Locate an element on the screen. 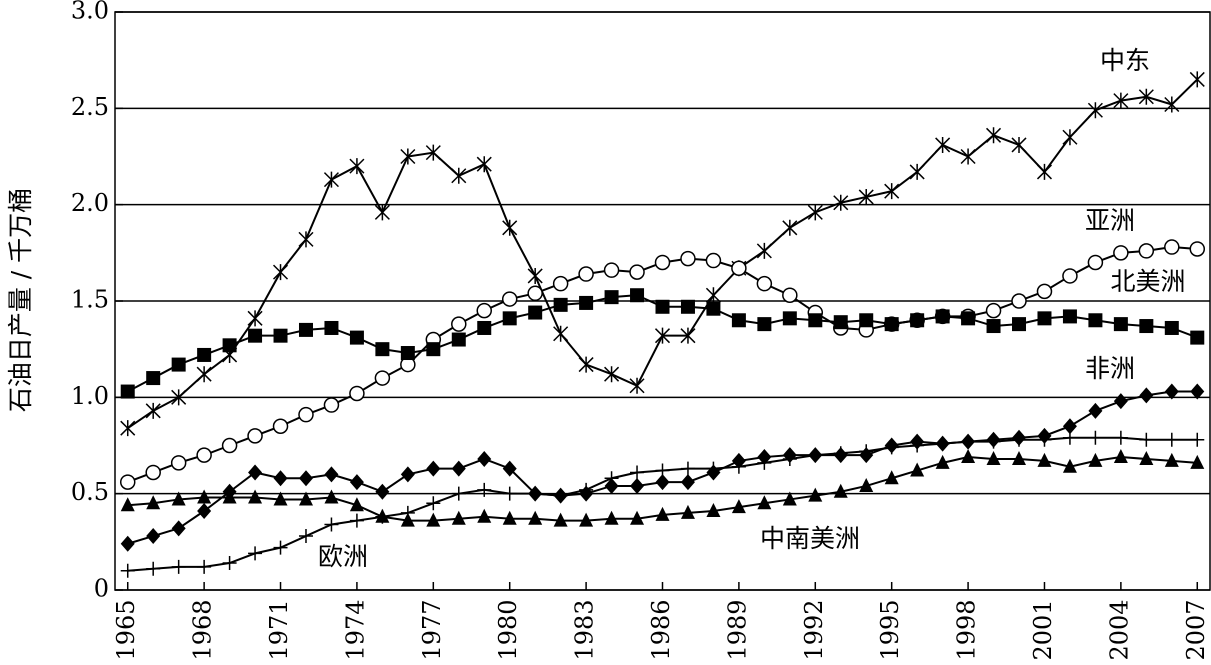 The height and width of the screenshot is (665, 1211). y-tick-label: 2.0 is located at coordinates (90, 203).